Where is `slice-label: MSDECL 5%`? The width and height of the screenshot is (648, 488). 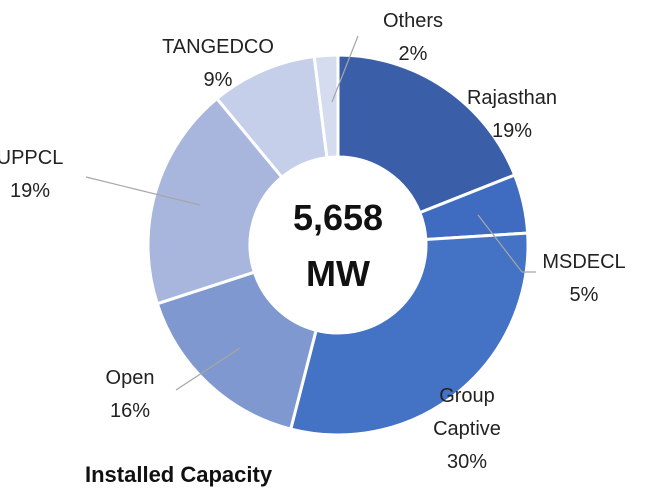
slice-label: MSDECL 5% is located at coordinates (584, 279).